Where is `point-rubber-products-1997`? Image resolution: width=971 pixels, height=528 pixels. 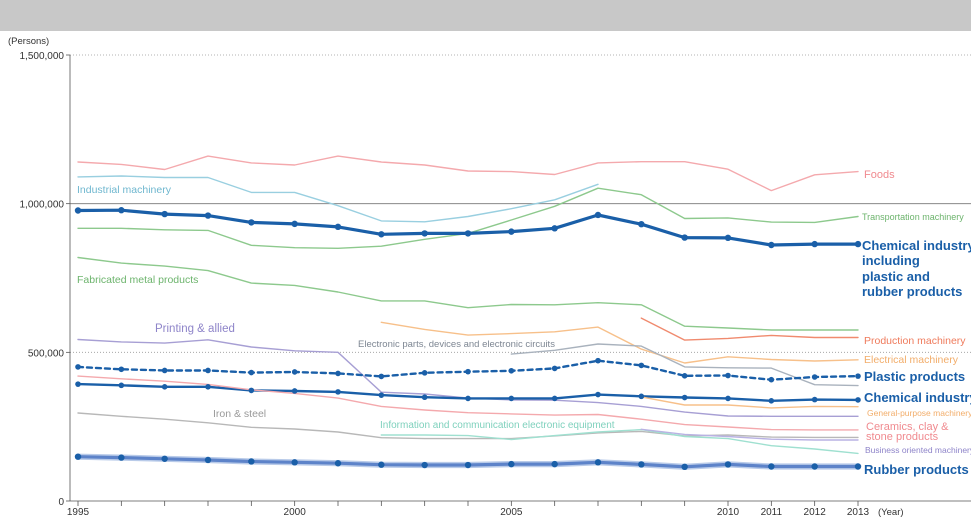 point-rubber-products-1997 is located at coordinates (164, 459).